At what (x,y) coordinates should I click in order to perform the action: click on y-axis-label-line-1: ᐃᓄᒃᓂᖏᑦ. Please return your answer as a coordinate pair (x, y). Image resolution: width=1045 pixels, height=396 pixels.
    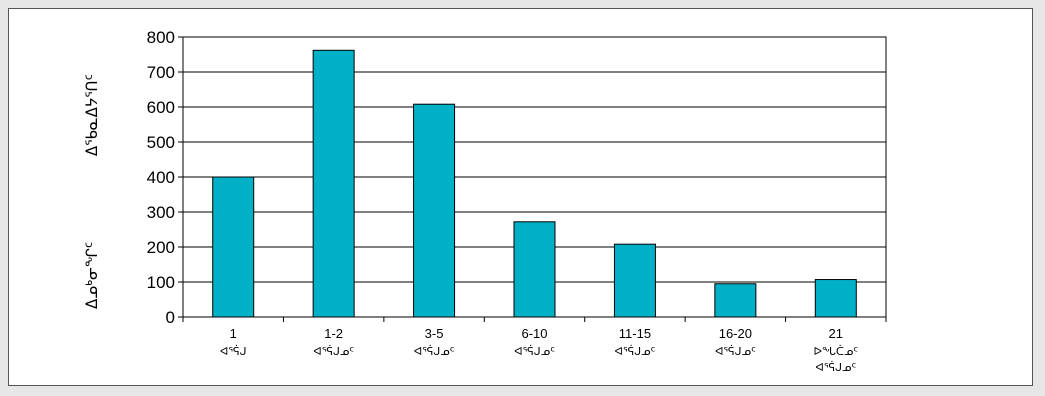
    Looking at the image, I should click on (92, 275).